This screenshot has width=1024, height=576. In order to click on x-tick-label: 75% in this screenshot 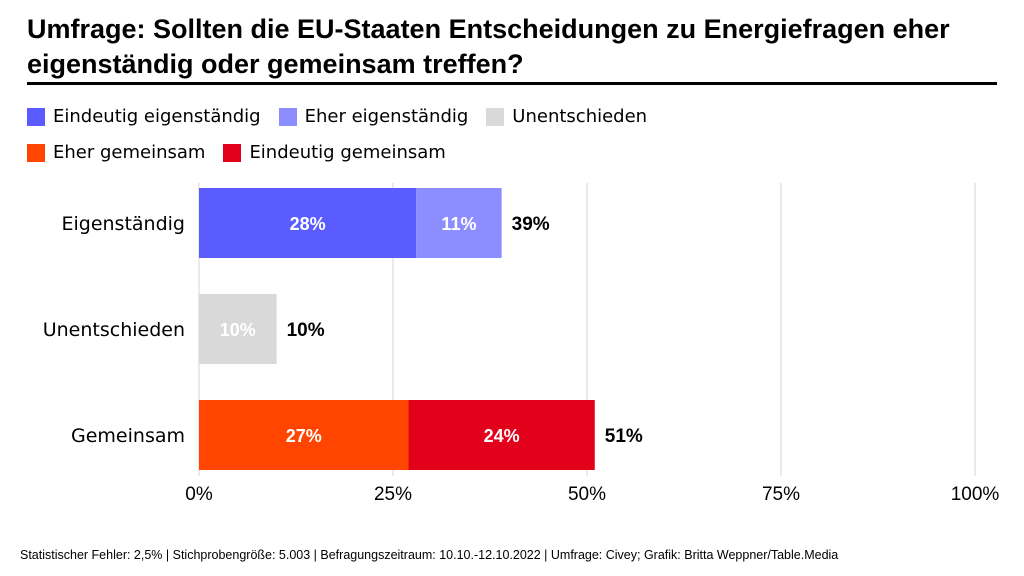, I will do `click(781, 494)`.